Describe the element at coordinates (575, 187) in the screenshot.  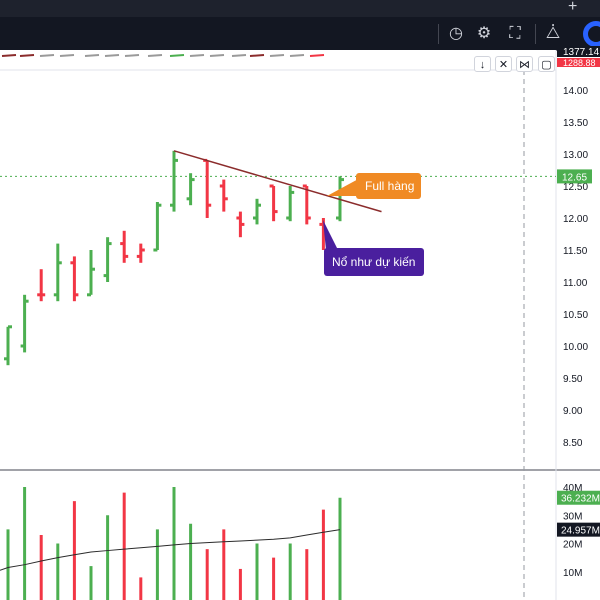
I see `price-tick-label: 12.50` at that location.